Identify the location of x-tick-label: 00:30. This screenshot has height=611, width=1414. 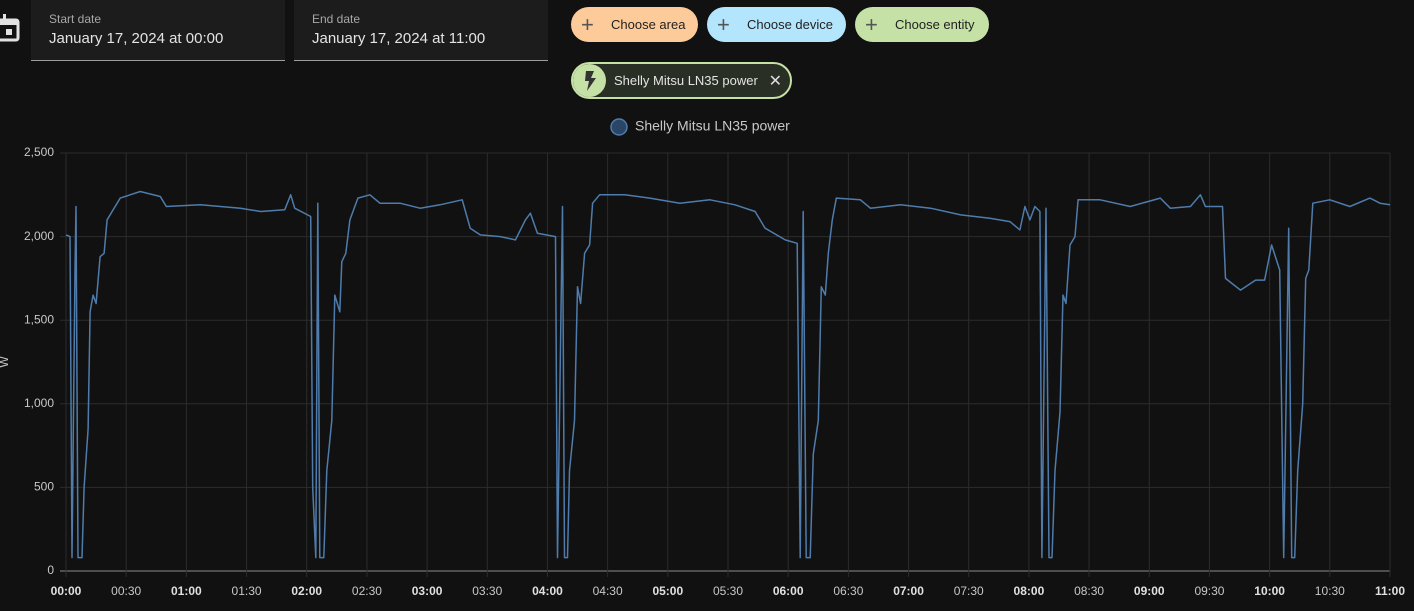
(126, 591).